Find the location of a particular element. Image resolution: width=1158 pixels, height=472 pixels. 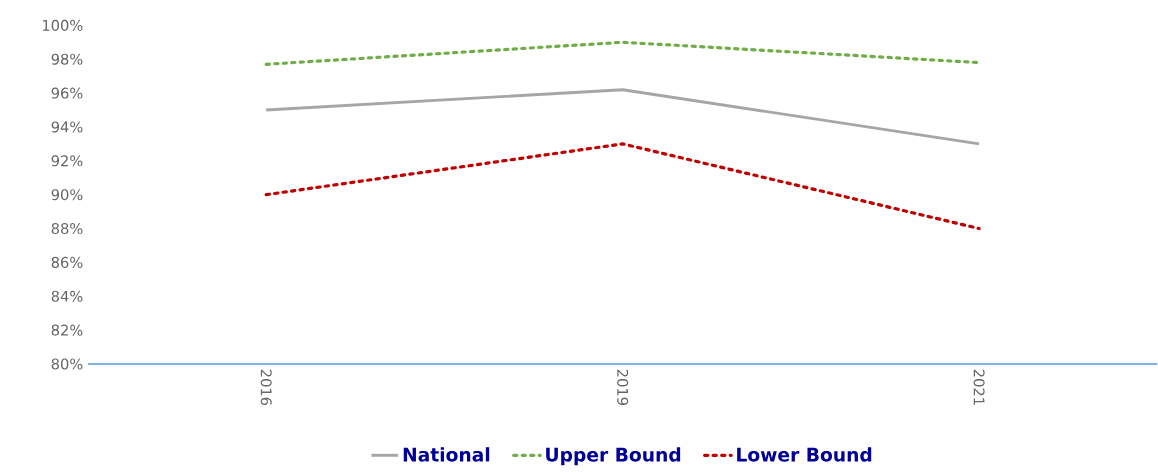

y-tick-label: 92% is located at coordinates (67, 161).